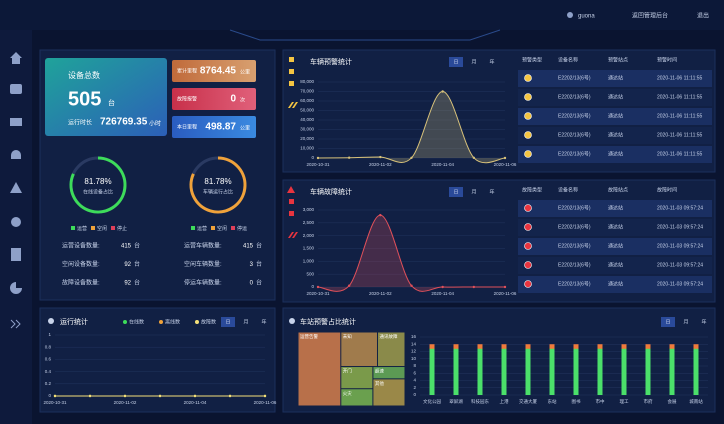 The height and width of the screenshot is (424, 724). Describe the element at coordinates (650, 16) in the screenshot. I see `back-link: 返回管理后台` at that location.